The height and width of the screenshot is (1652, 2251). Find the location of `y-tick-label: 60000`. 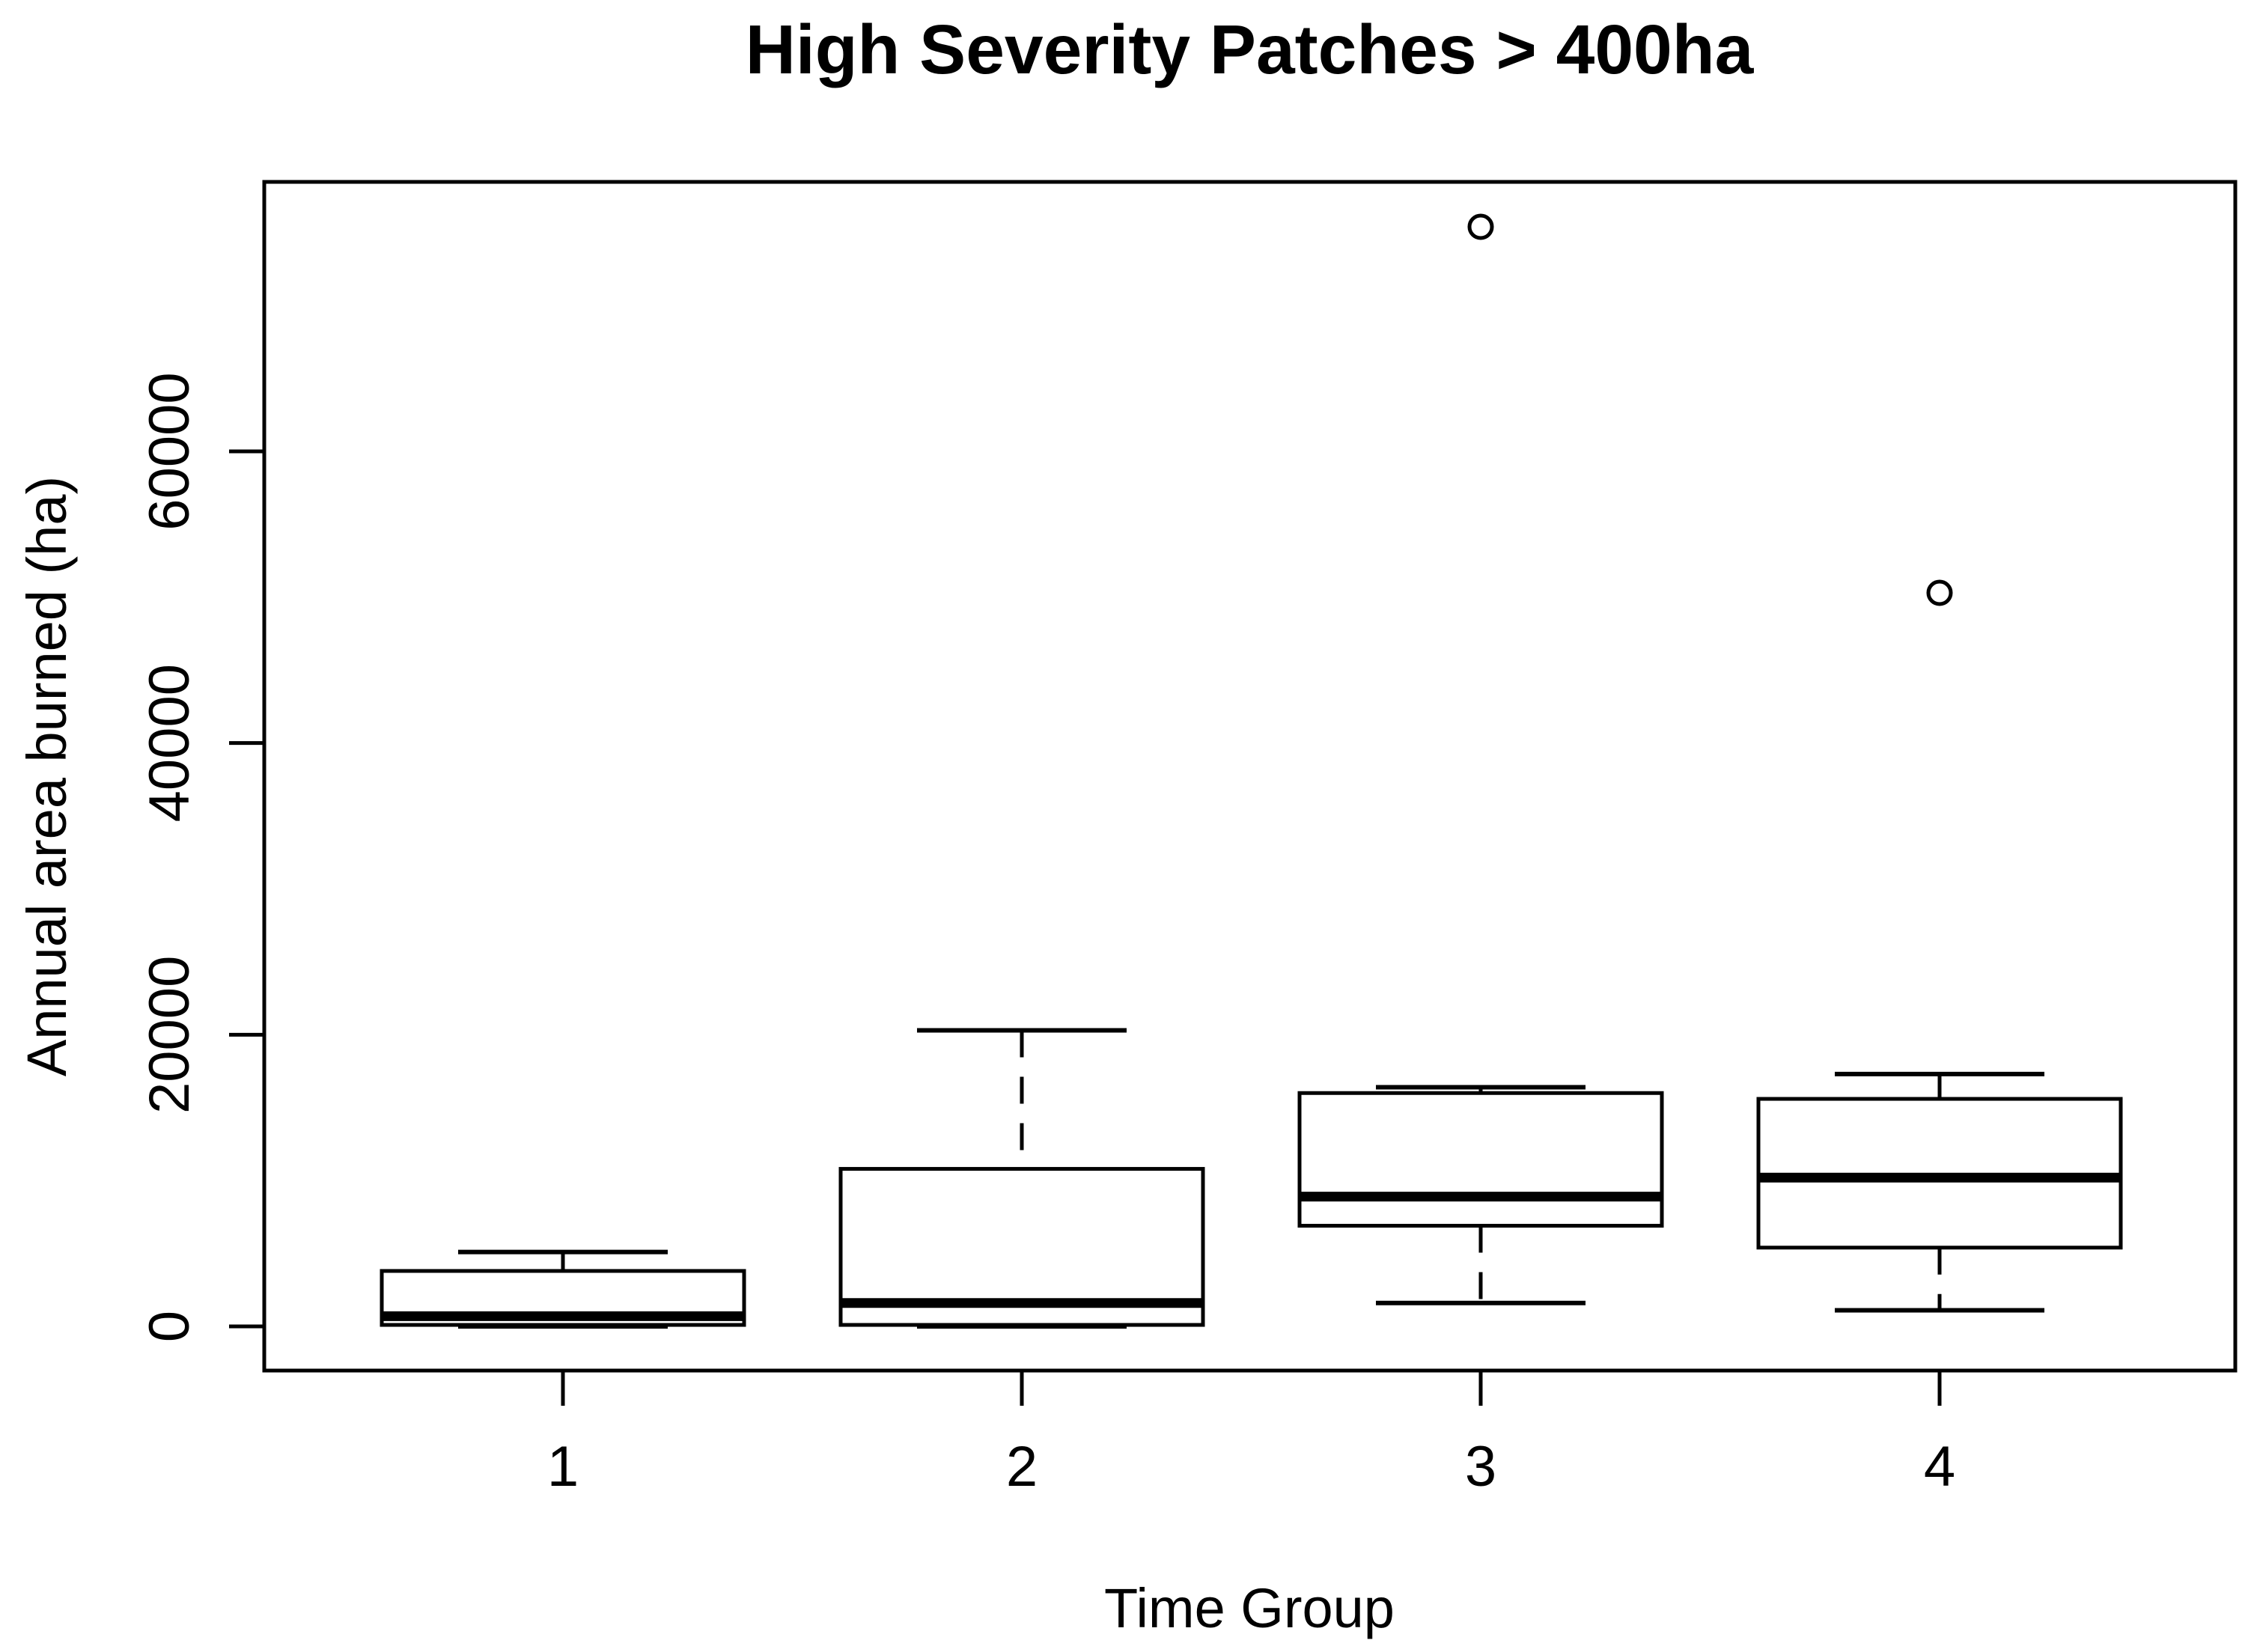

y-tick-label: 60000 is located at coordinates (169, 451).